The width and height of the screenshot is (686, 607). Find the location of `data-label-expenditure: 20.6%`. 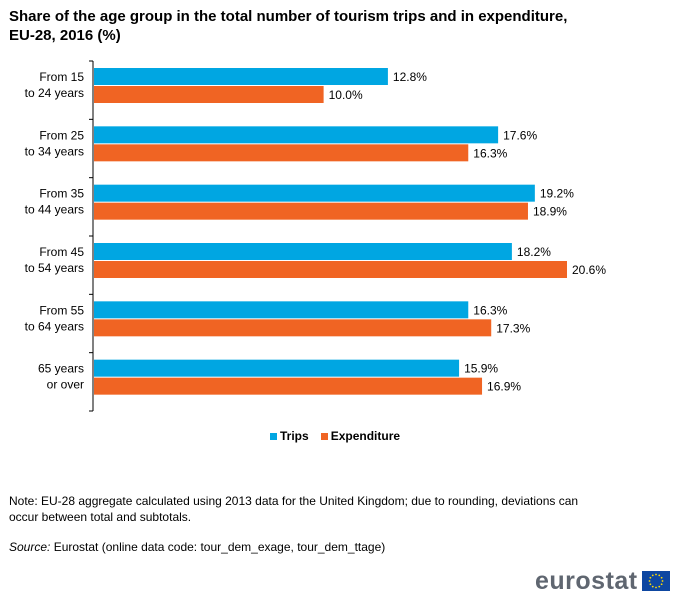

data-label-expenditure: 20.6% is located at coordinates (589, 270).